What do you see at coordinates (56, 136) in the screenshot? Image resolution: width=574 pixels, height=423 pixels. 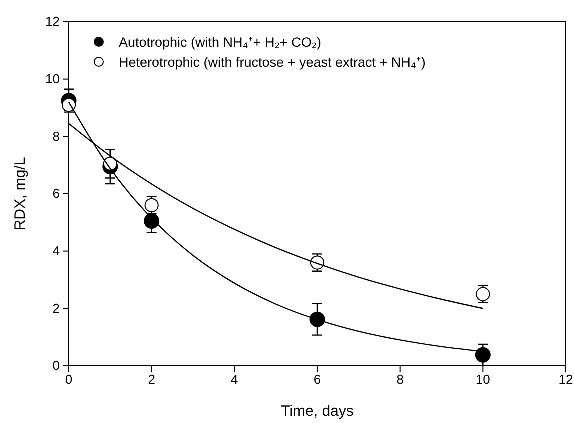 I see `y-tick-label: 8` at bounding box center [56, 136].